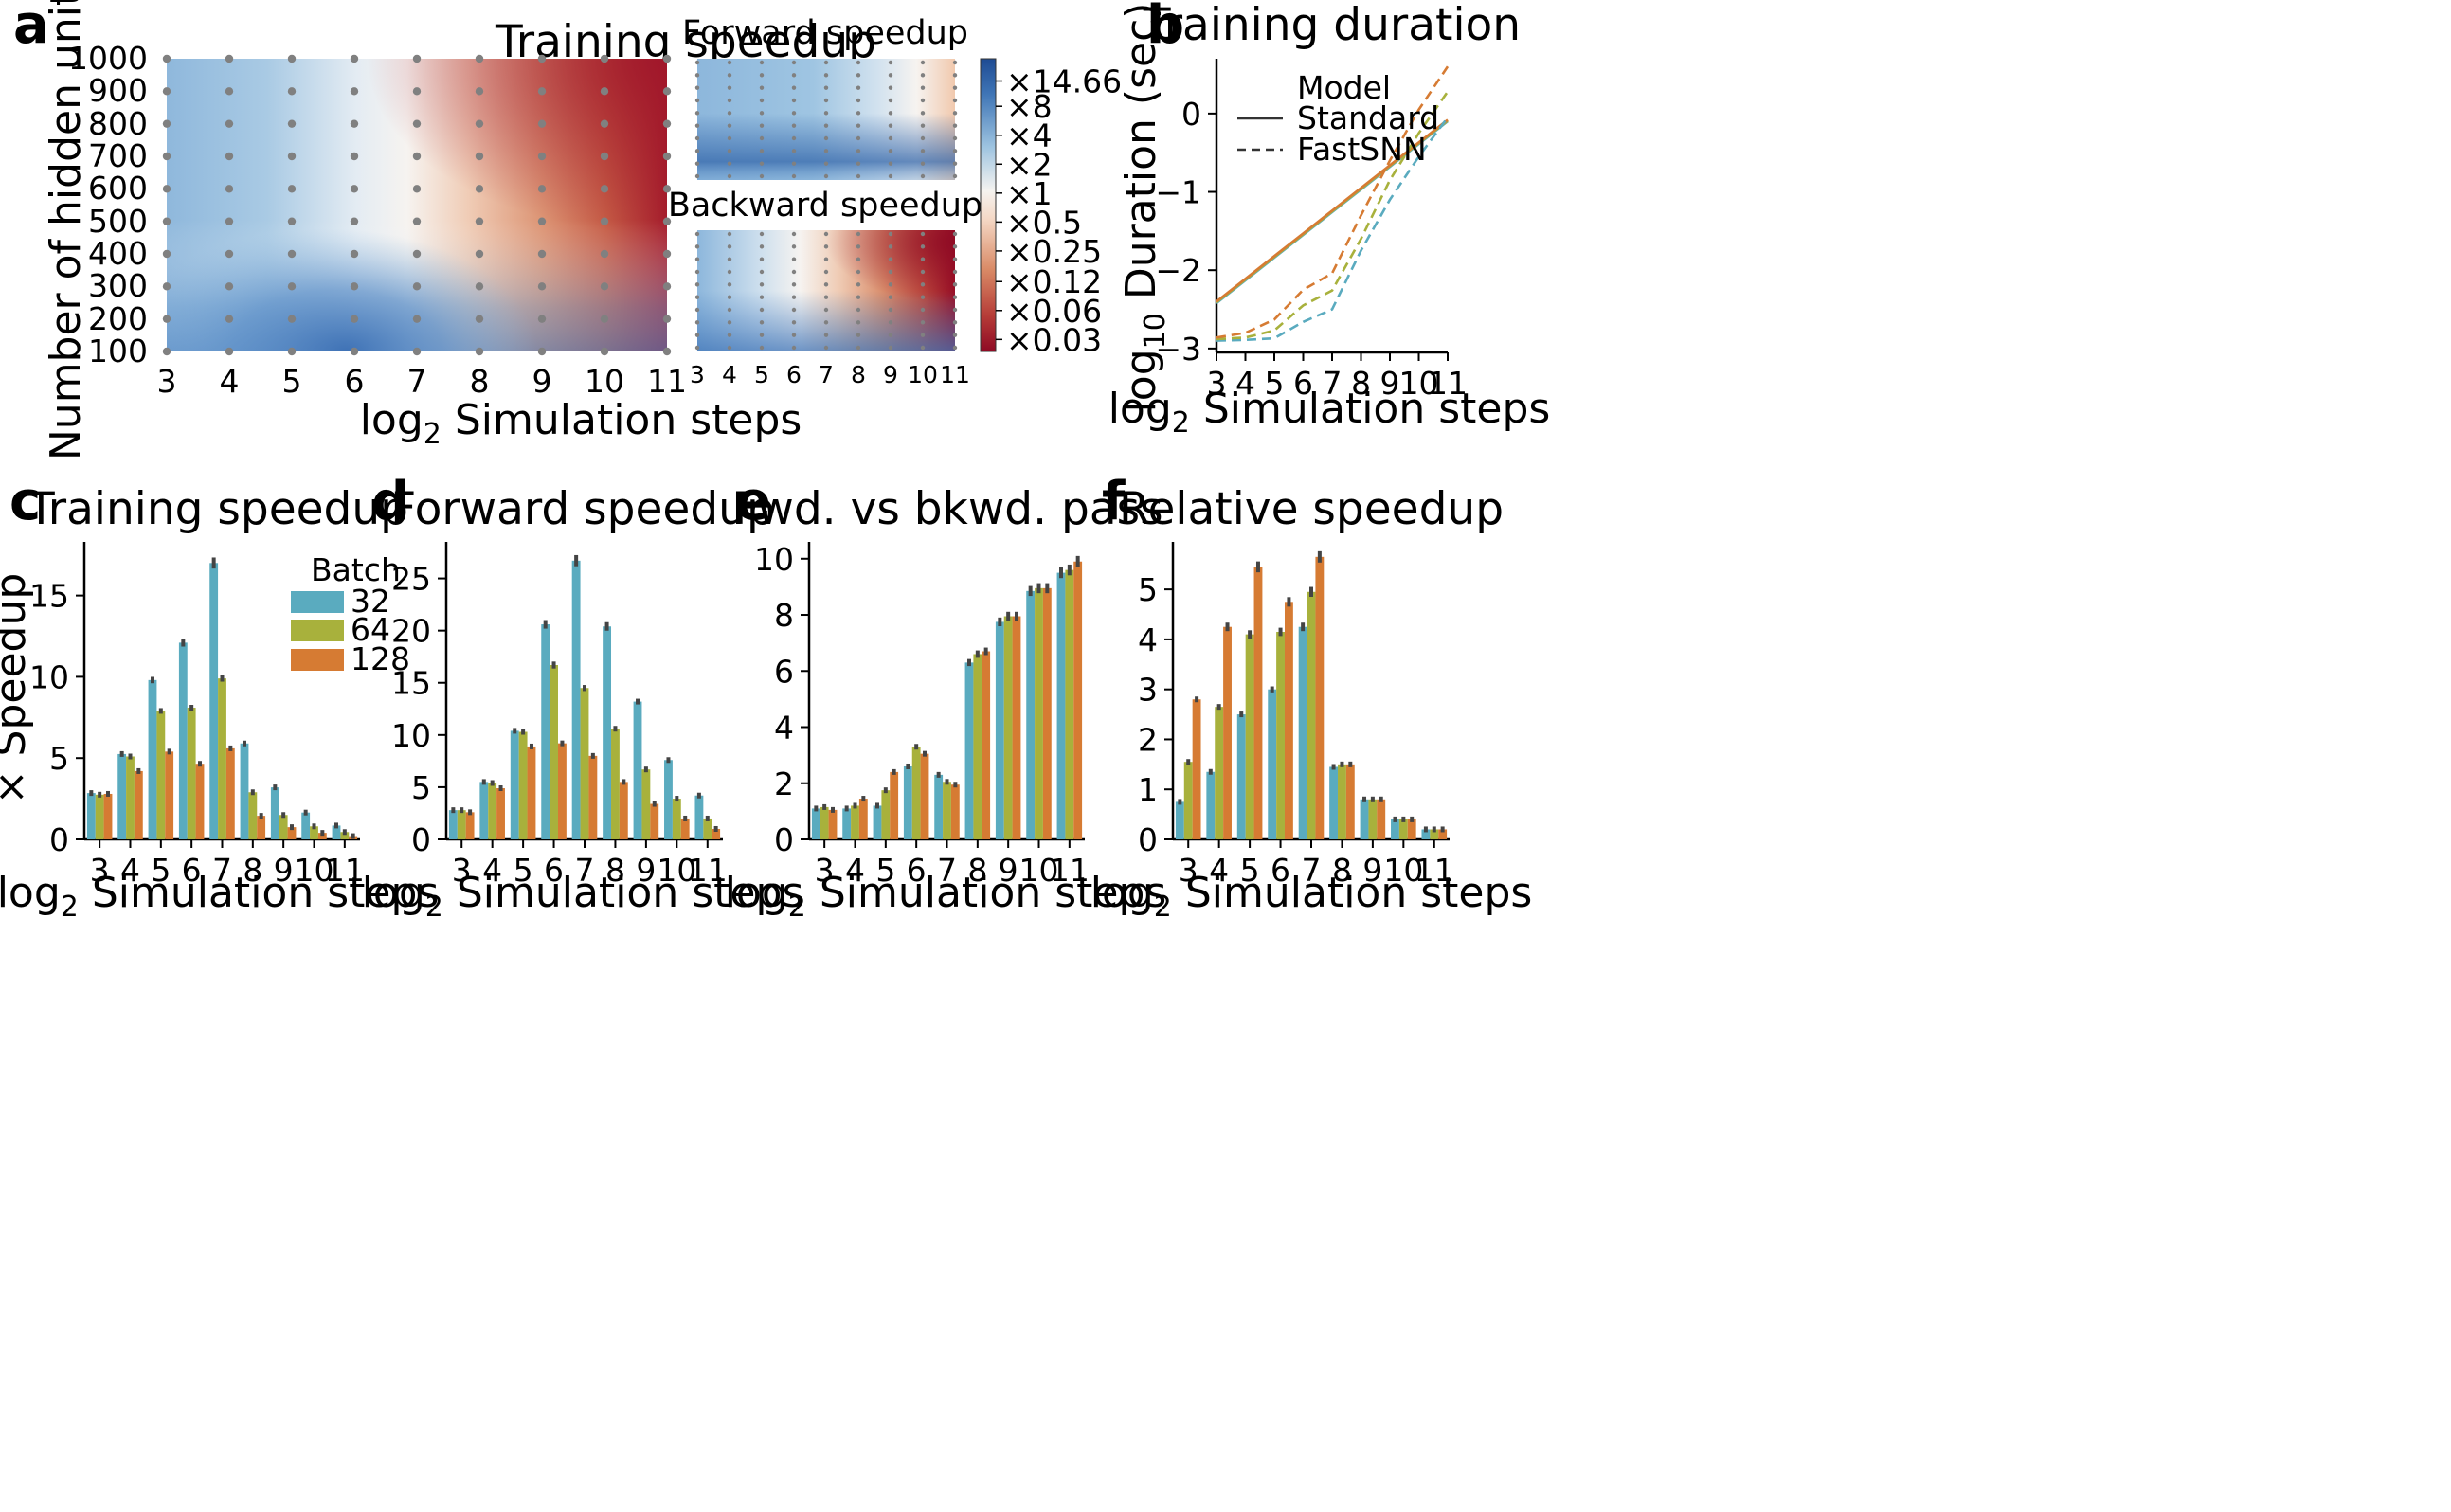 This screenshot has height=1512, width=2451. I want to click on ytick-100: 100, so click(118, 351).